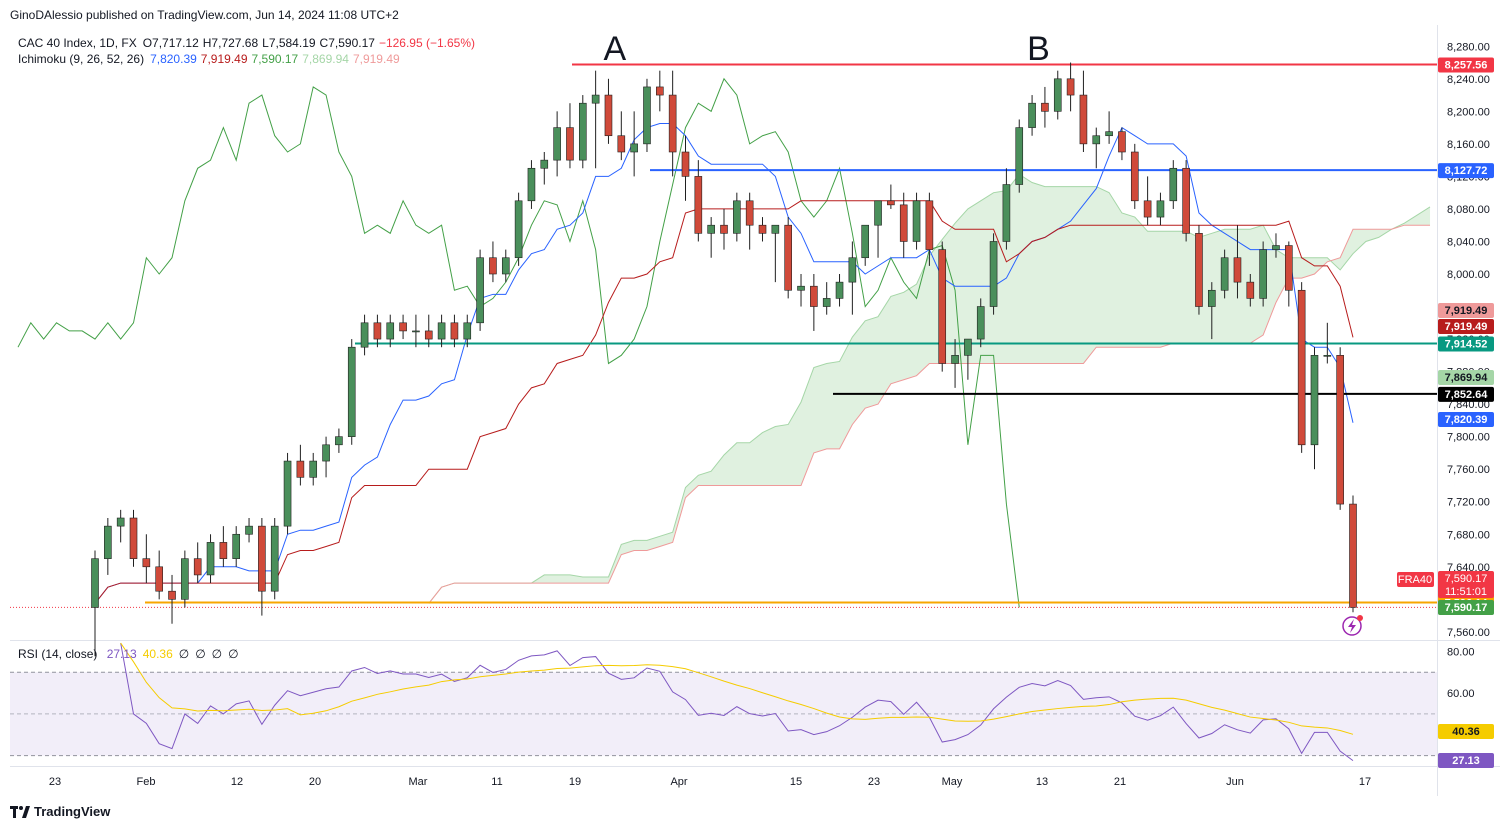 This screenshot has width=1509, height=830. What do you see at coordinates (1468, 47) in the screenshot?
I see `price-tick-label: 8,280.00` at bounding box center [1468, 47].